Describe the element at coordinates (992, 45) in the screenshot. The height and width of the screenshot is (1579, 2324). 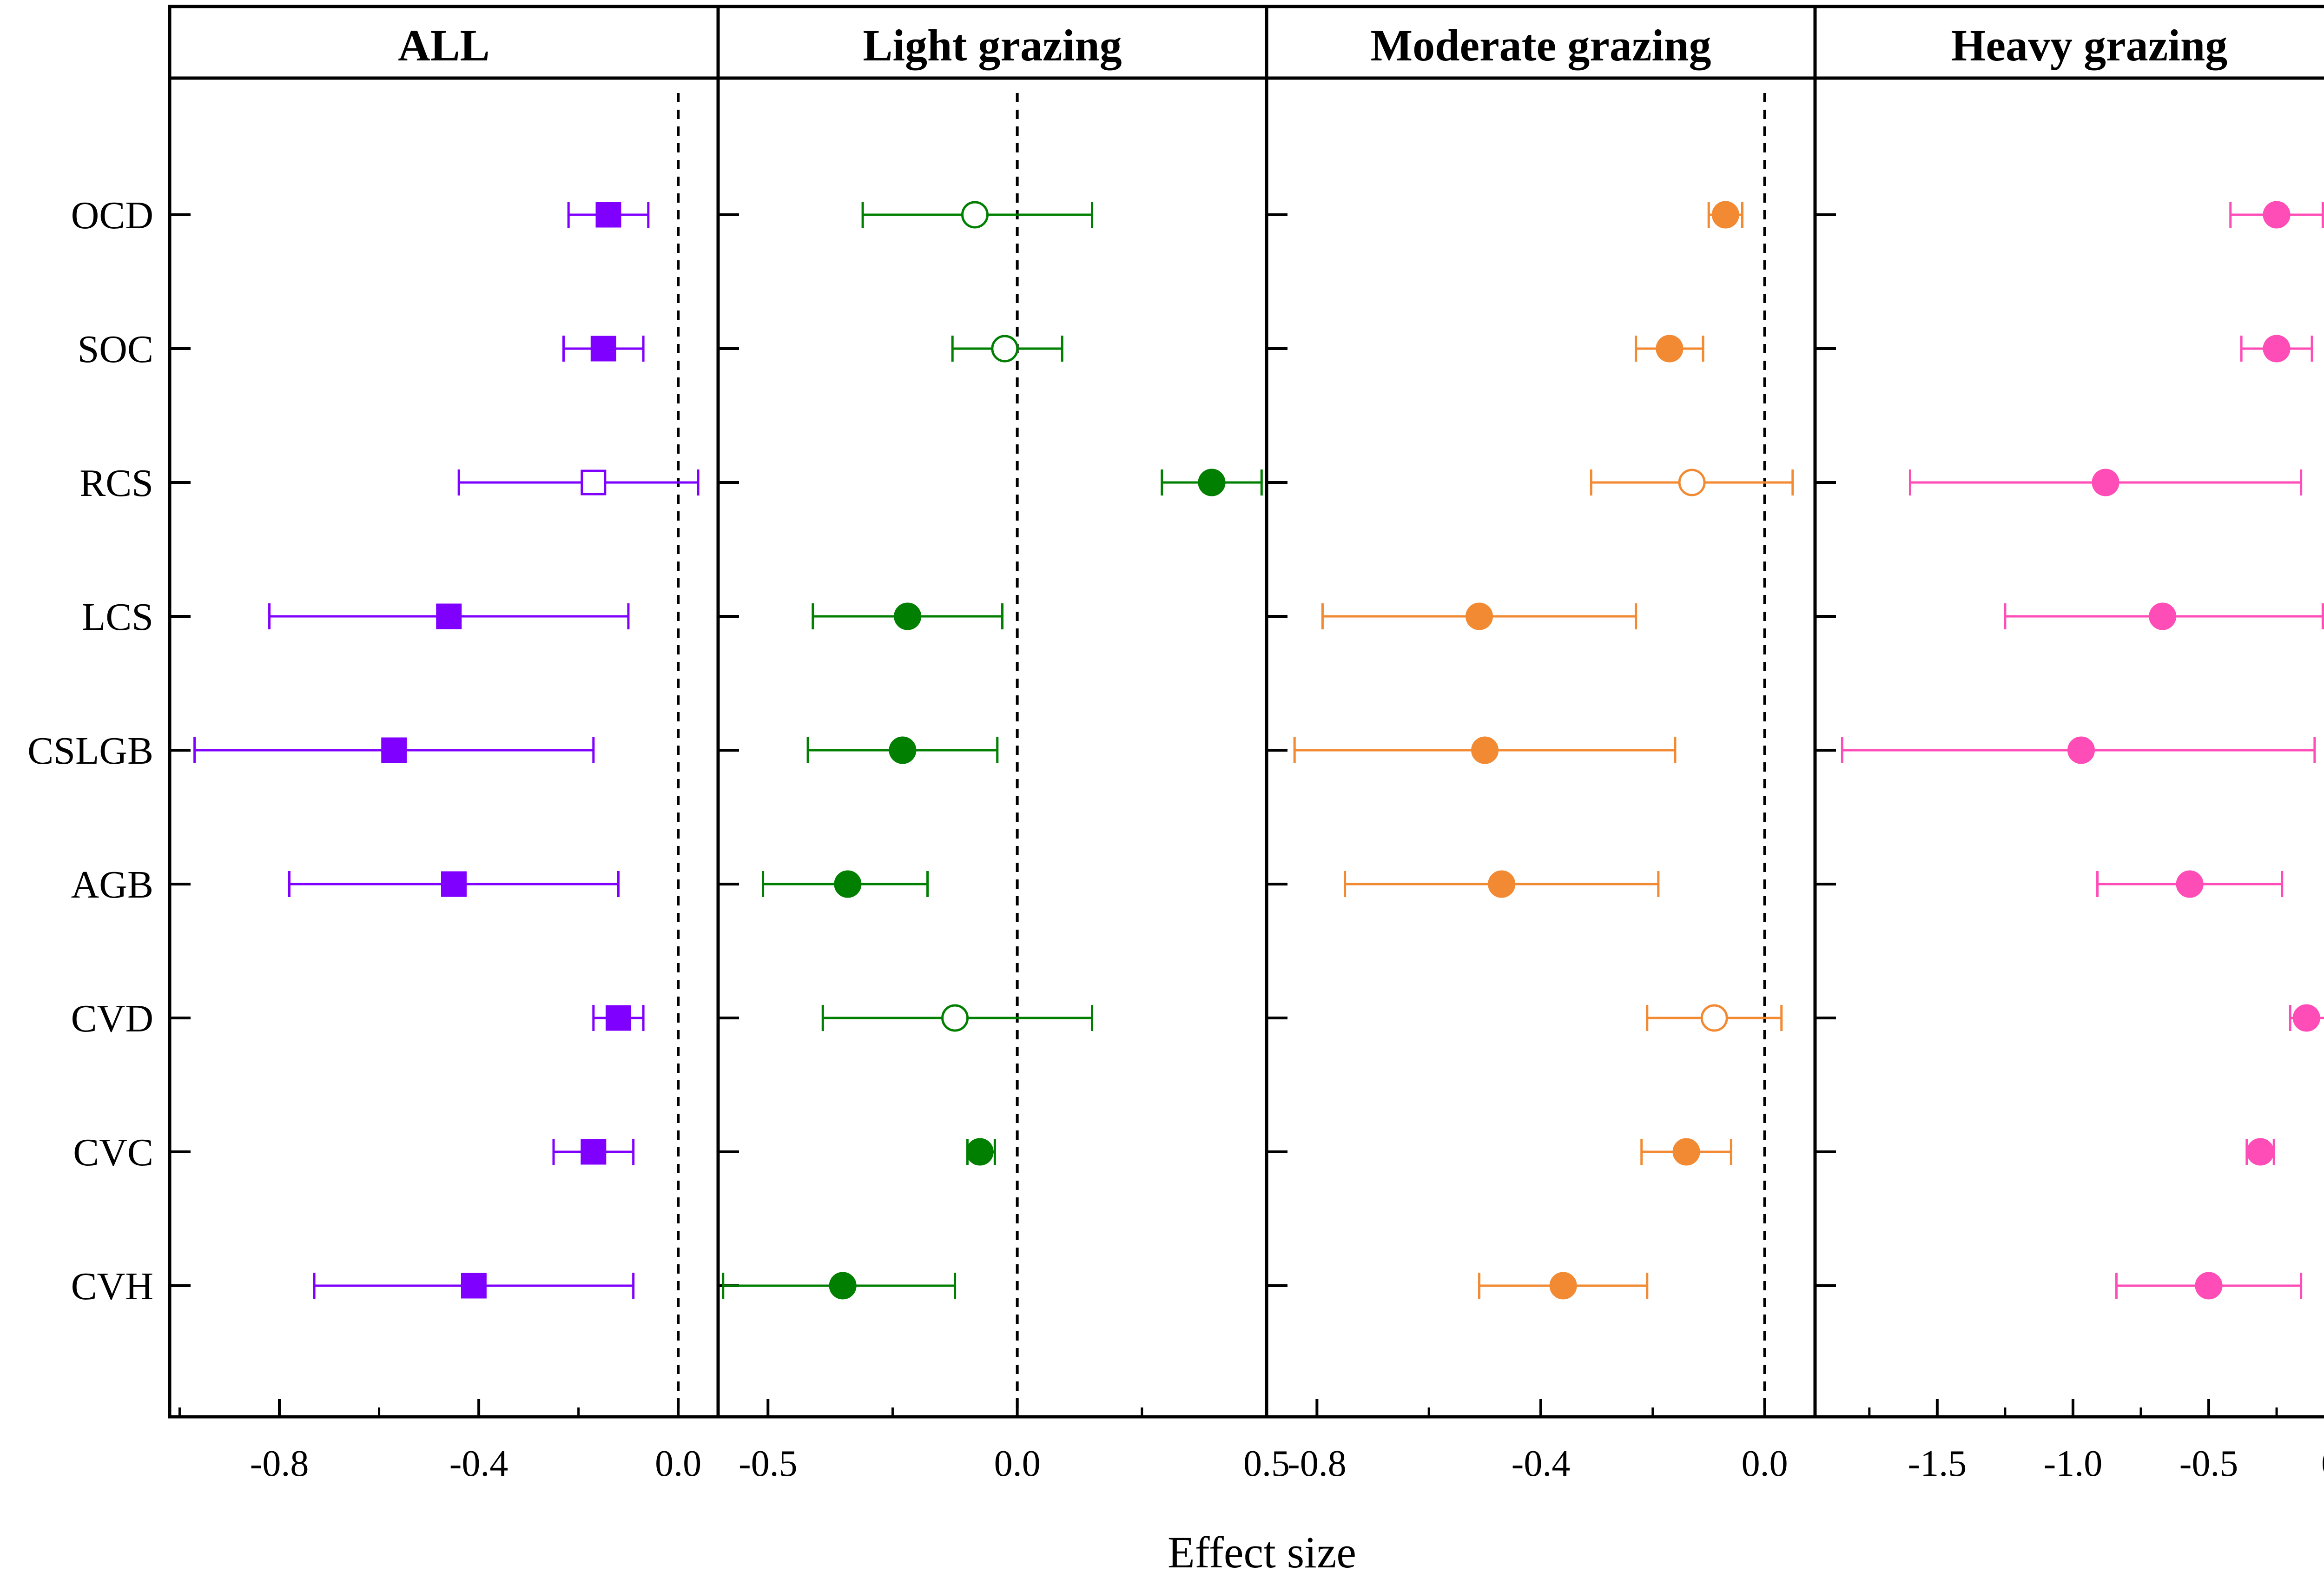
I see `panel-title: Light grazing` at that location.